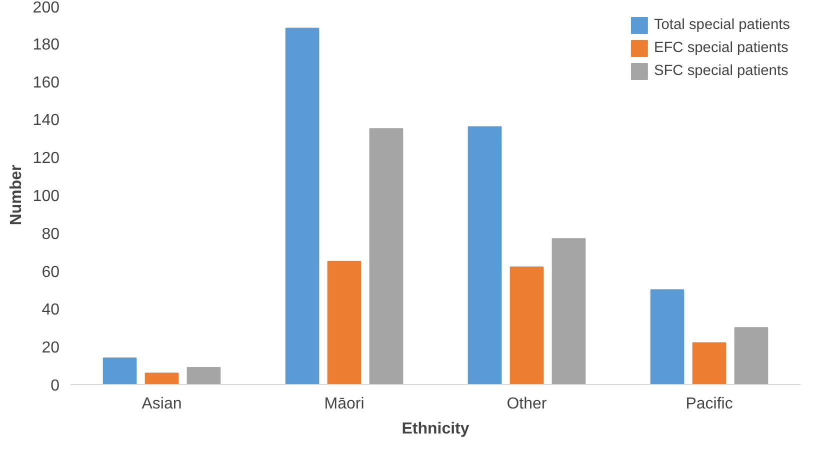 The width and height of the screenshot is (830, 450). What do you see at coordinates (162, 404) in the screenshot?
I see `x-tick-label: Asian` at bounding box center [162, 404].